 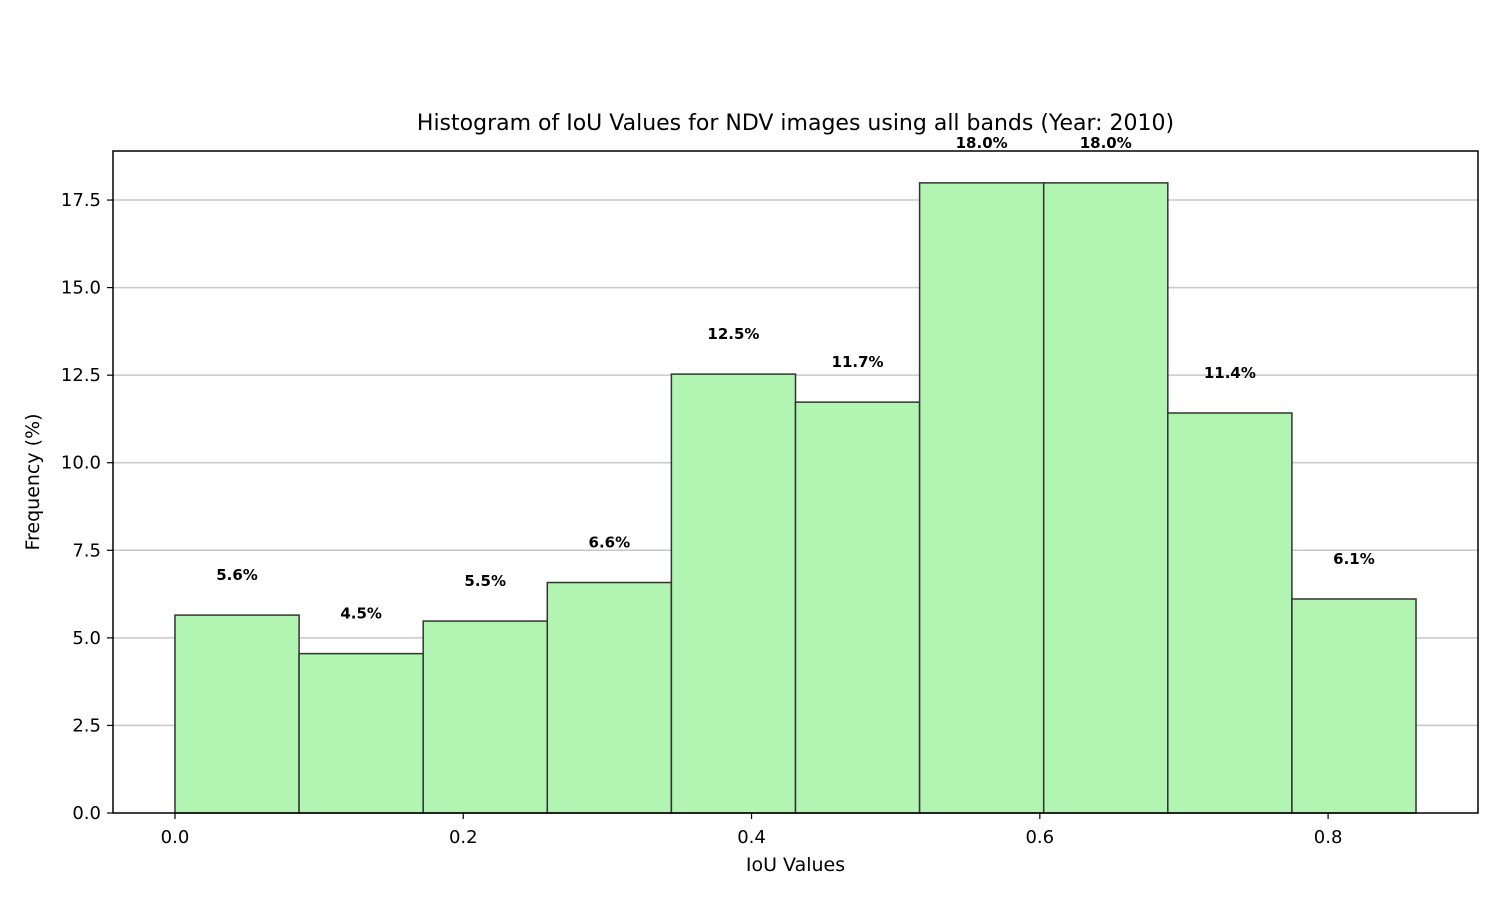 I want to click on y-tick-label: 0.0, so click(x=86, y=813).